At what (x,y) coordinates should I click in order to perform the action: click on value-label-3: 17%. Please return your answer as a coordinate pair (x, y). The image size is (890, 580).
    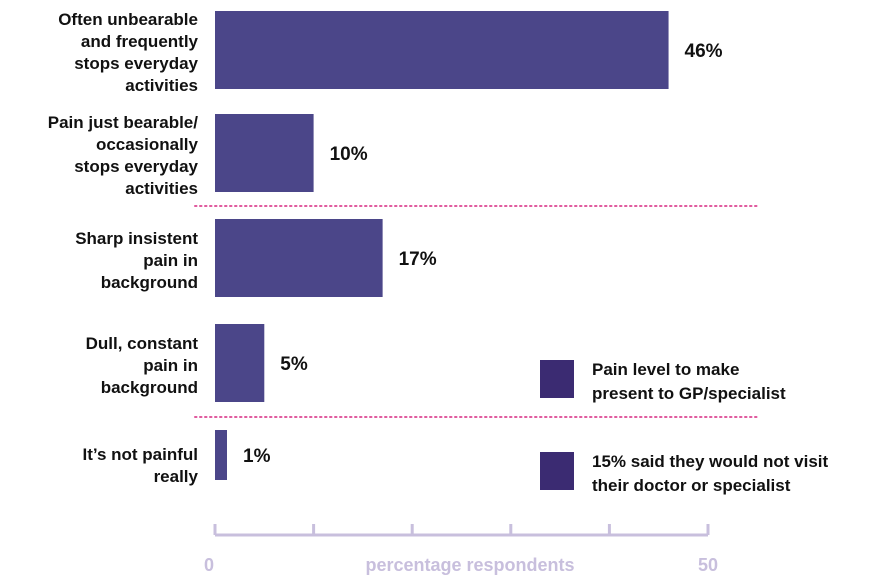
    Looking at the image, I should click on (418, 259).